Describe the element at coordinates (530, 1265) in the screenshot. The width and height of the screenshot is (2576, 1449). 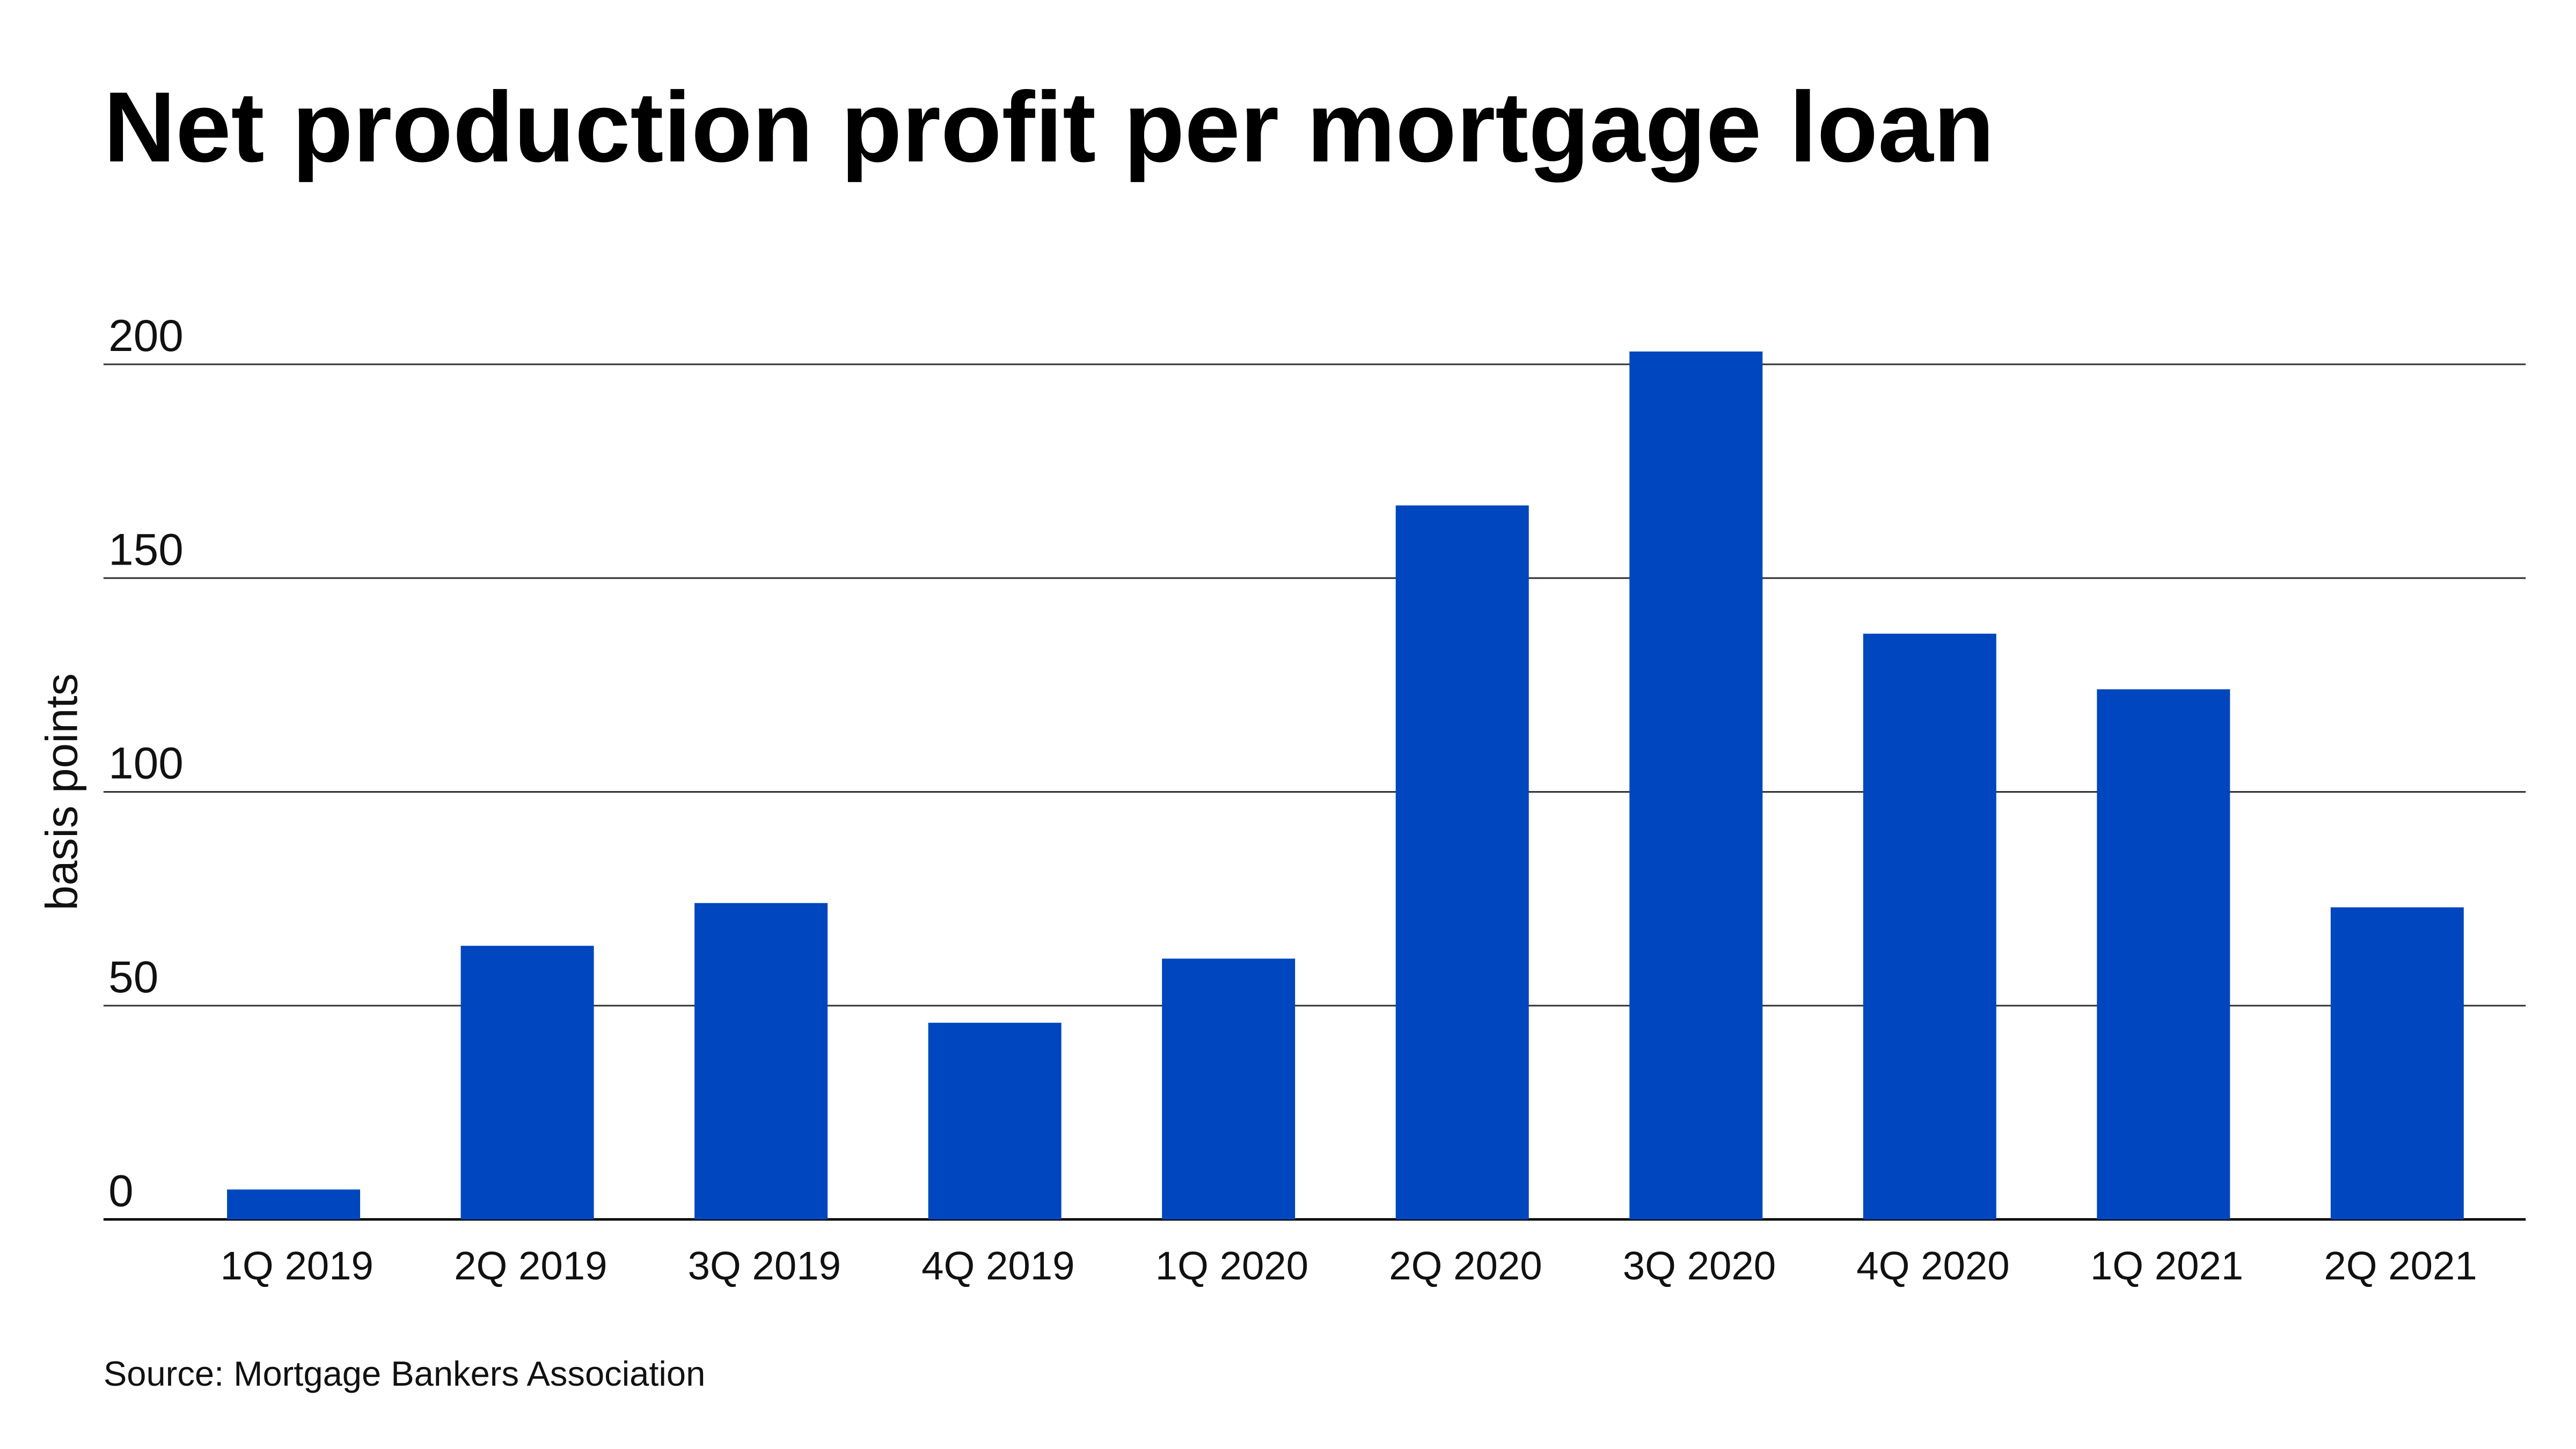
I see `x-tick-label: 2Q 2019` at that location.